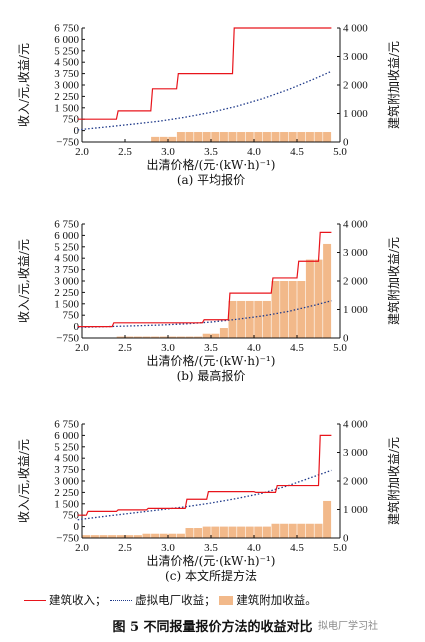 The width and height of the screenshot is (425, 642). Describe the element at coordinates (66, 63) in the screenshot. I see `y-tick-label-left: 4 500` at that location.